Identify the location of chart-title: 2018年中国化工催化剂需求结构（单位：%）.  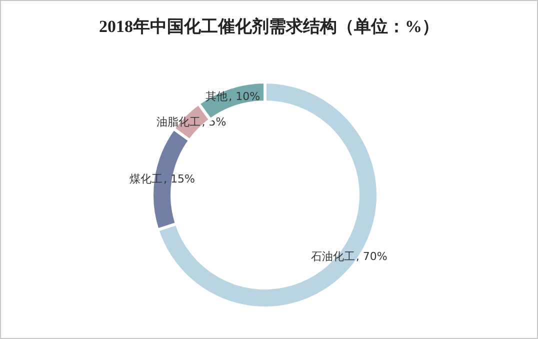
(269, 26).